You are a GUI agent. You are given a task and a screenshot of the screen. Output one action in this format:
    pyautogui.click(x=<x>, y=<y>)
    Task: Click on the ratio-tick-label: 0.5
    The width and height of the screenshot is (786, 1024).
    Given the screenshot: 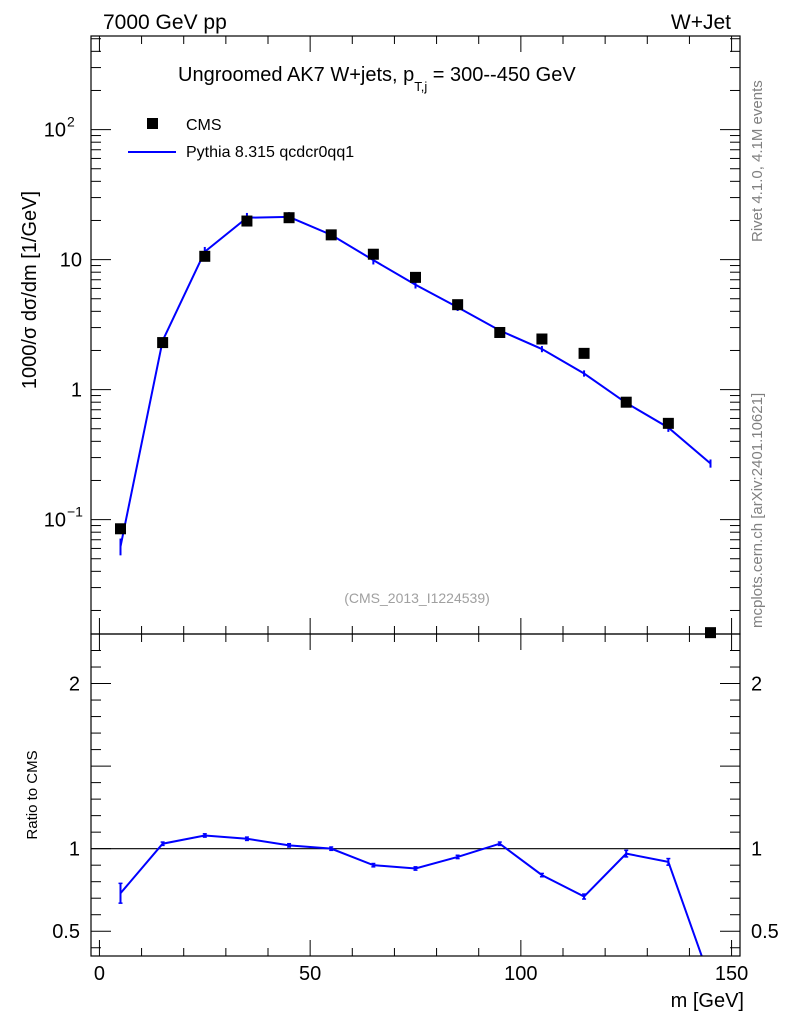 What is the action you would take?
    pyautogui.click(x=66, y=932)
    